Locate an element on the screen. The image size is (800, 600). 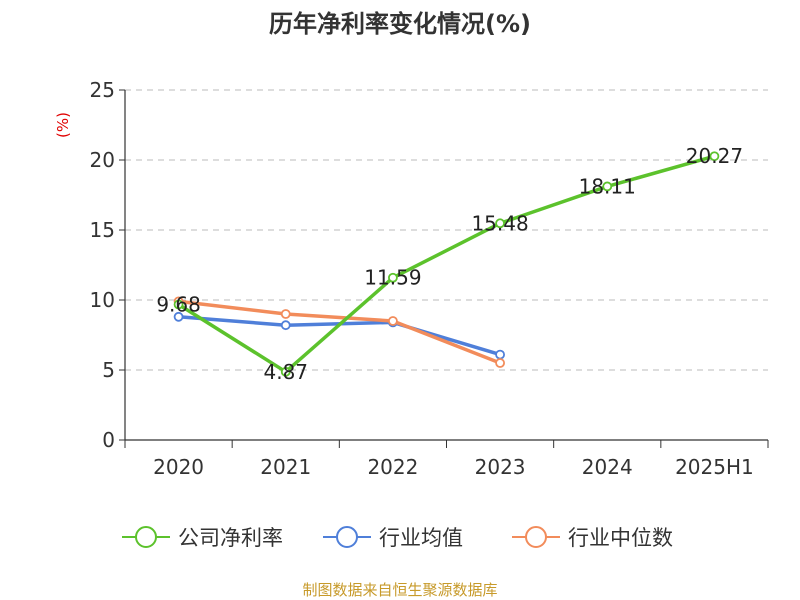
data-label: 15.48 is located at coordinates (499, 223).